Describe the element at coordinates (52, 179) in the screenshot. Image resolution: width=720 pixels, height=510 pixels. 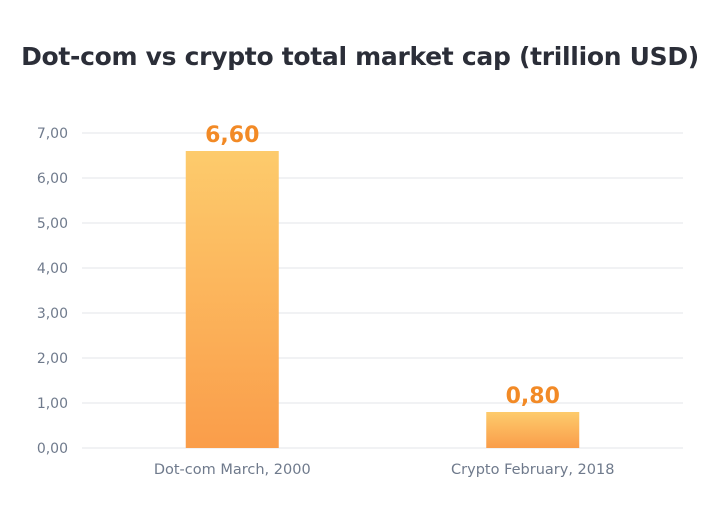
I see `y-tick-label: 6,00` at that location.